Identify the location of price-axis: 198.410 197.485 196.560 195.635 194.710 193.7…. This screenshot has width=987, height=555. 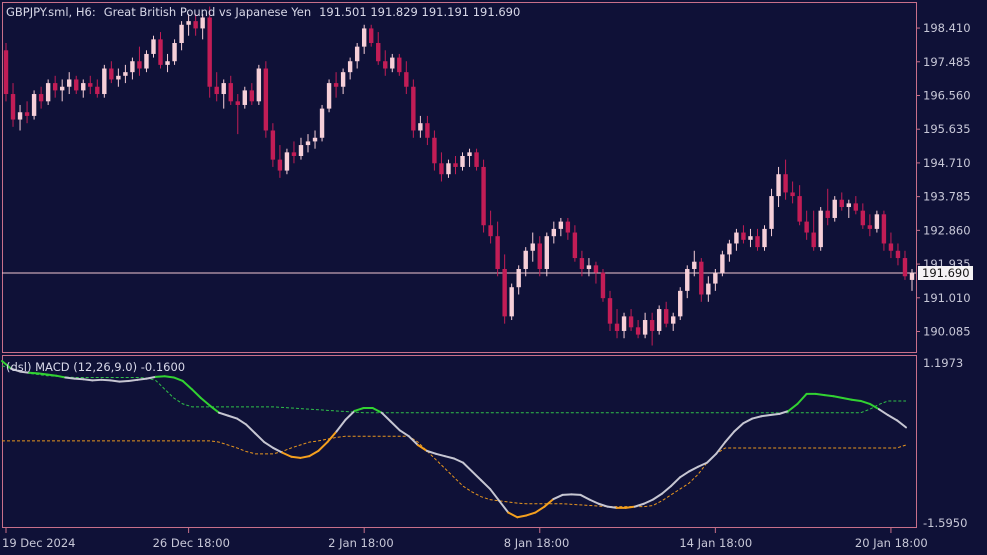
(944, 179).